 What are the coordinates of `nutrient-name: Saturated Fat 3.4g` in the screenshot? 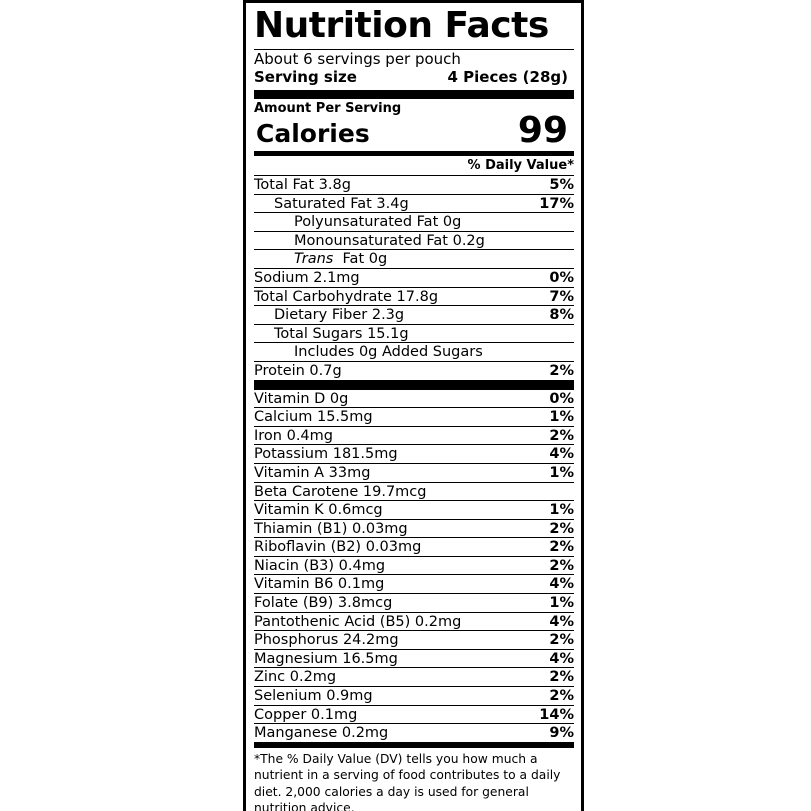 It's located at (331, 204).